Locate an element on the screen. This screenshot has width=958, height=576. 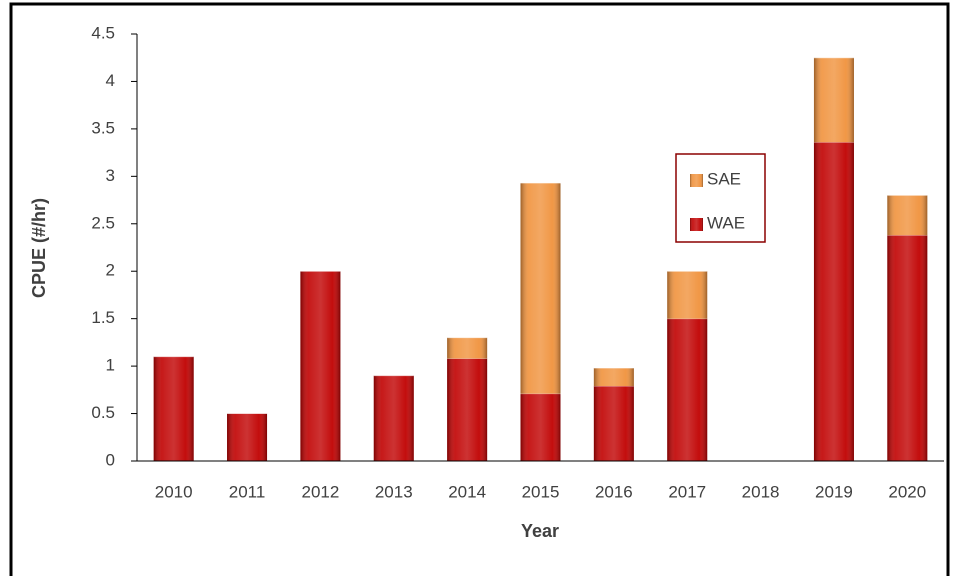
legend-label: WAE is located at coordinates (726, 222).